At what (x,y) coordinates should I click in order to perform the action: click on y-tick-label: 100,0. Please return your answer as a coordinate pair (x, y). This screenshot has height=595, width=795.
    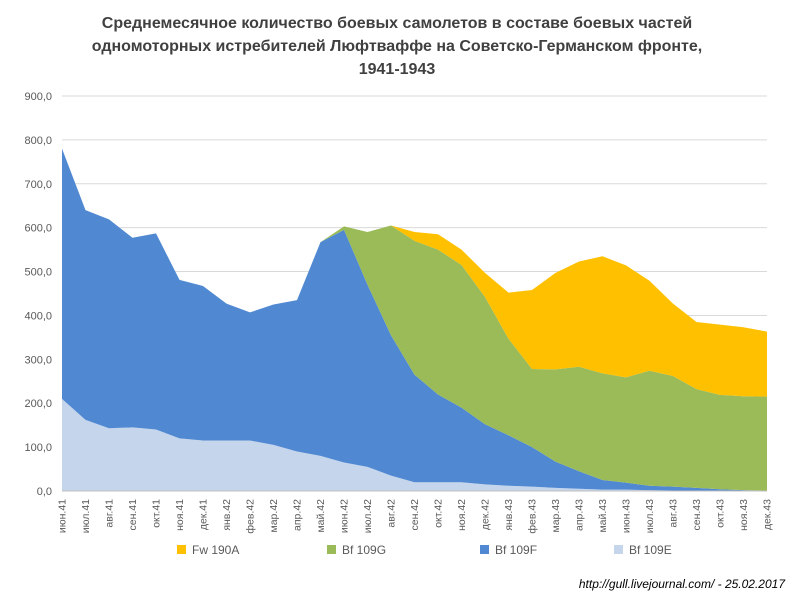
    Looking at the image, I should click on (38, 448).